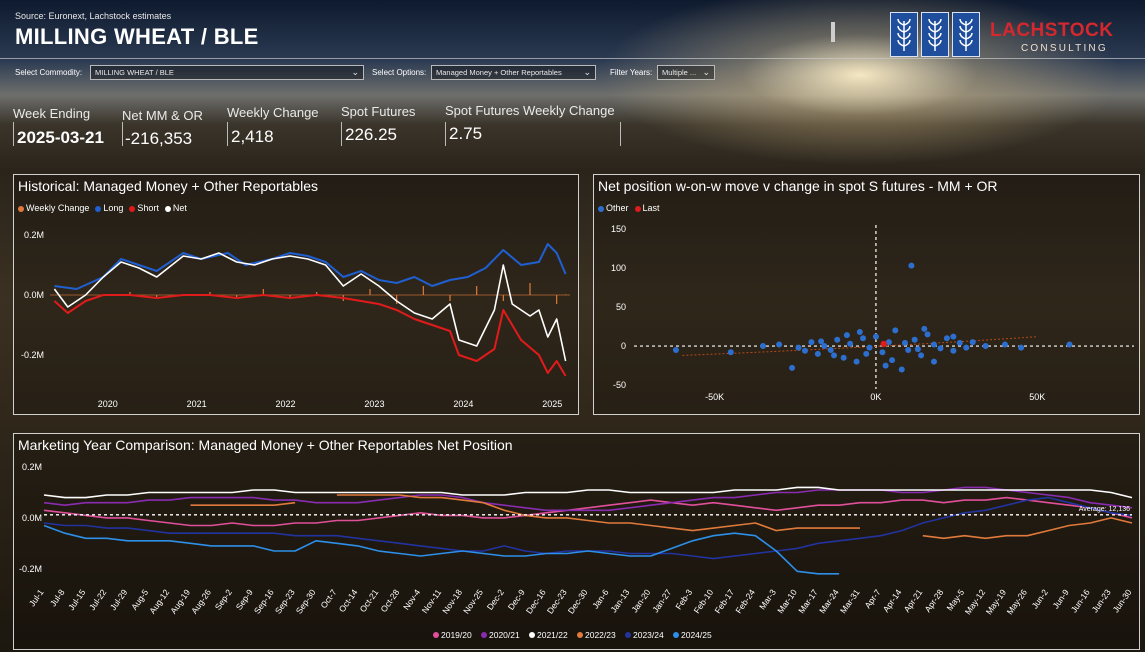 The width and height of the screenshot is (1145, 652). I want to click on legend-label: 2022/23, so click(600, 635).